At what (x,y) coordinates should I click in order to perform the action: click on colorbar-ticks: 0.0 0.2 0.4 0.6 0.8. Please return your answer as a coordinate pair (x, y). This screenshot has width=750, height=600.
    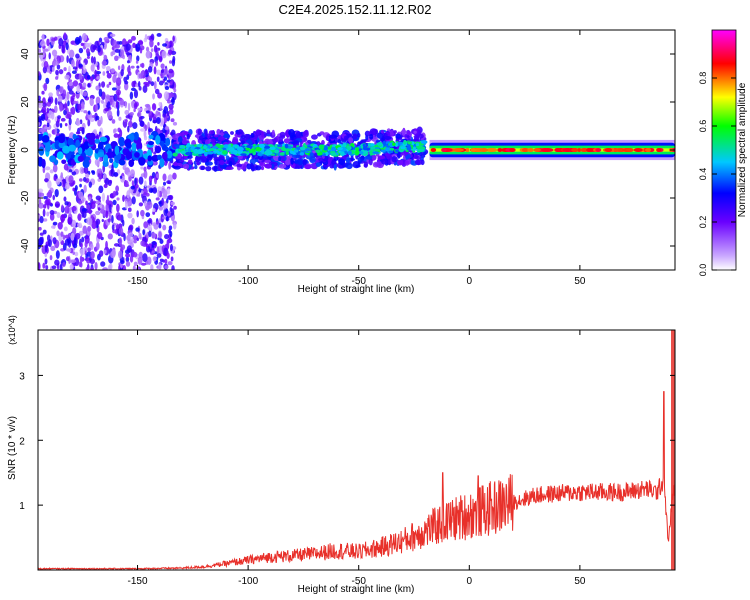
    Looking at the image, I should click on (717, 174).